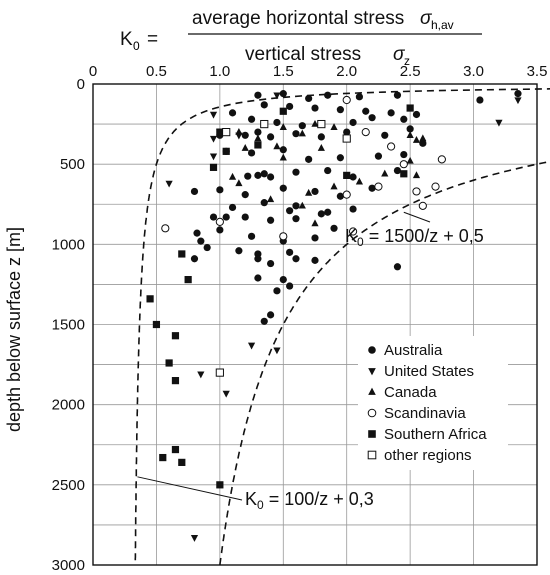 The image size is (550, 575). What do you see at coordinates (93, 71) in the screenshot?
I see `x-tick-label: 0` at bounding box center [93, 71].